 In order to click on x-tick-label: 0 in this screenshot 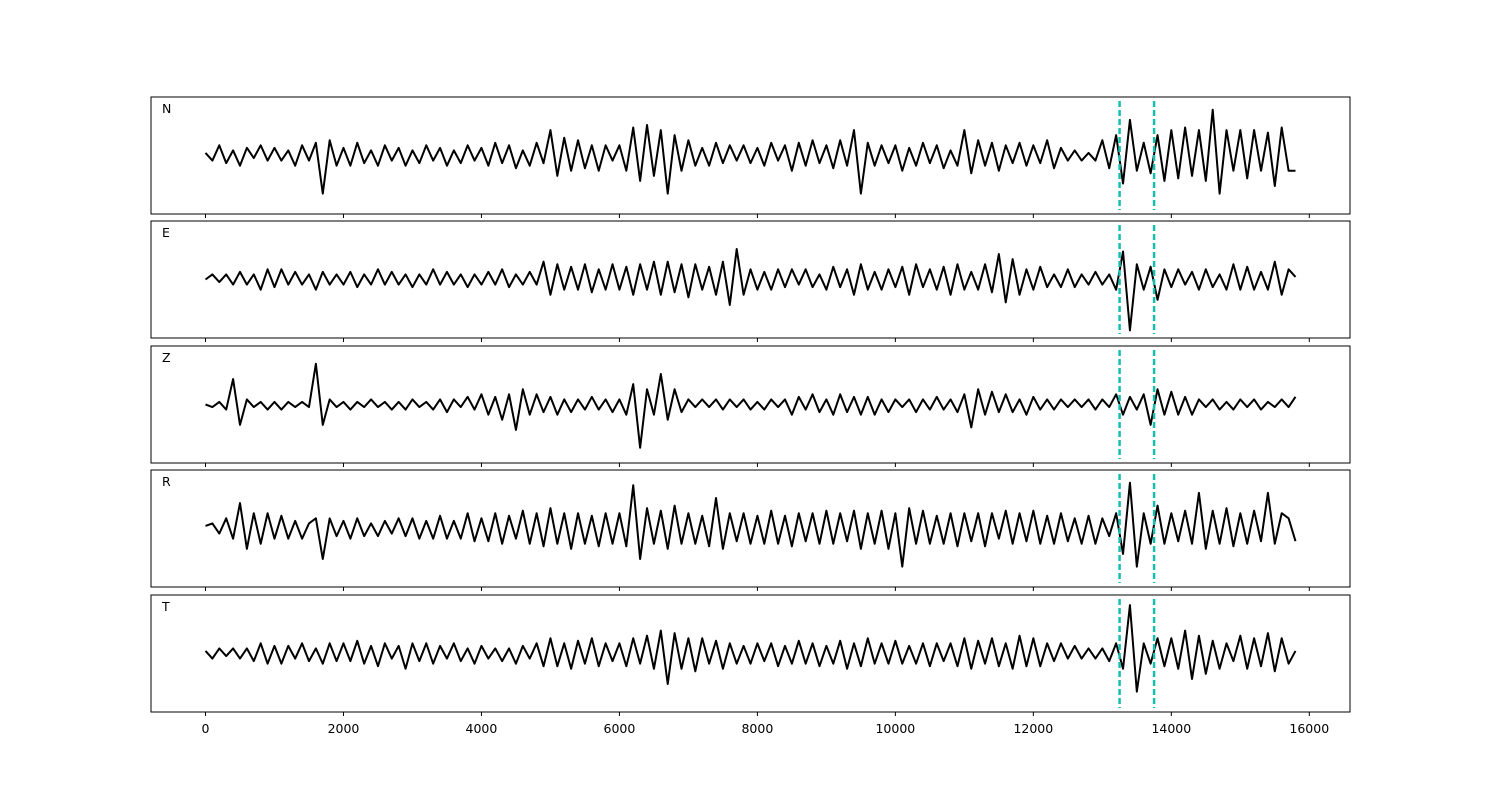, I will do `click(206, 728)`.